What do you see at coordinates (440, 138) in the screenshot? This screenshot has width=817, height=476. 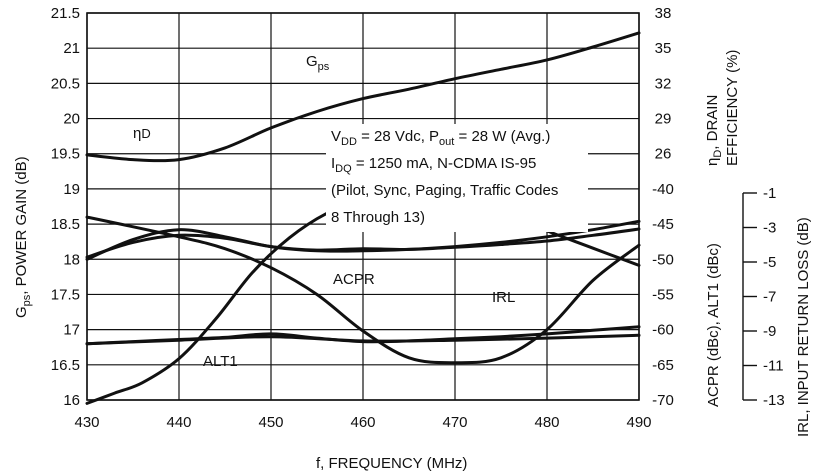 I see `conditions-line-1: VDD = 28 Vdc, Pout = 28 W (Avg.)` at bounding box center [440, 138].